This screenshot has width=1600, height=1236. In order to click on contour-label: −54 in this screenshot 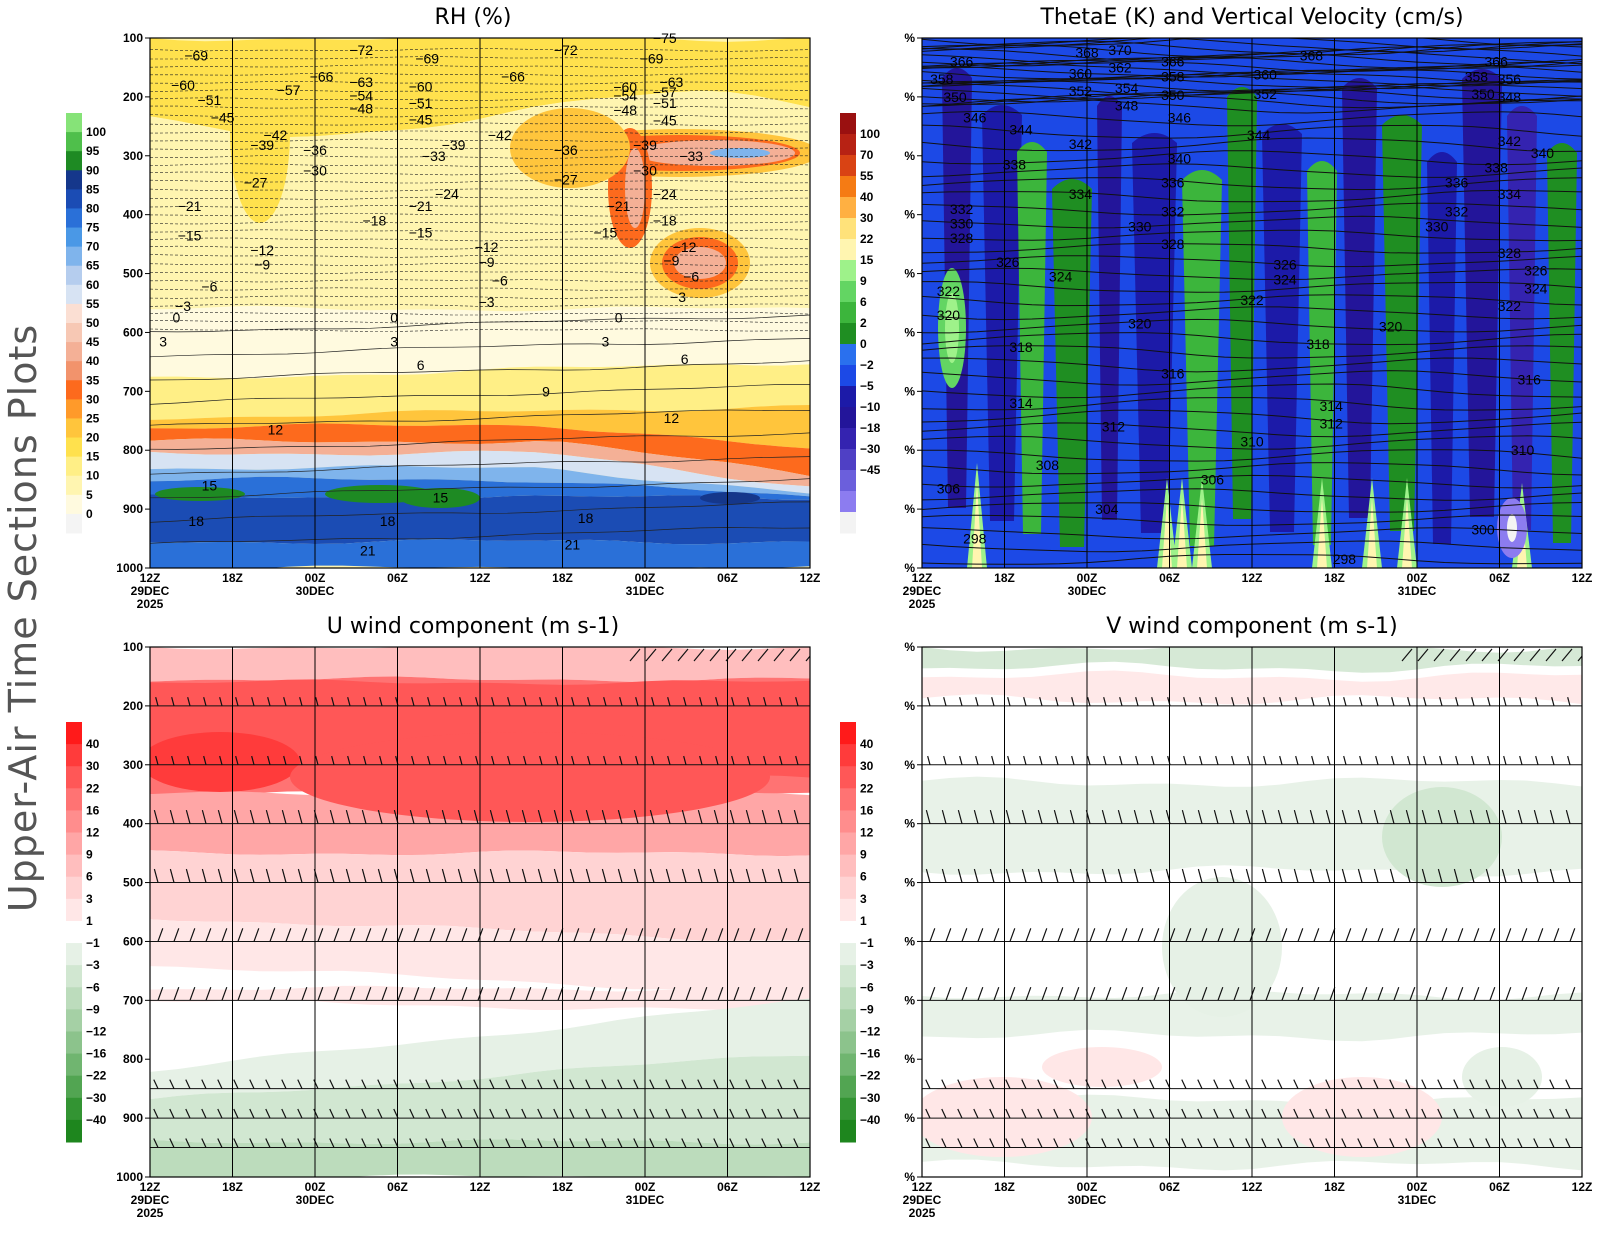, I will do `click(625, 96)`.